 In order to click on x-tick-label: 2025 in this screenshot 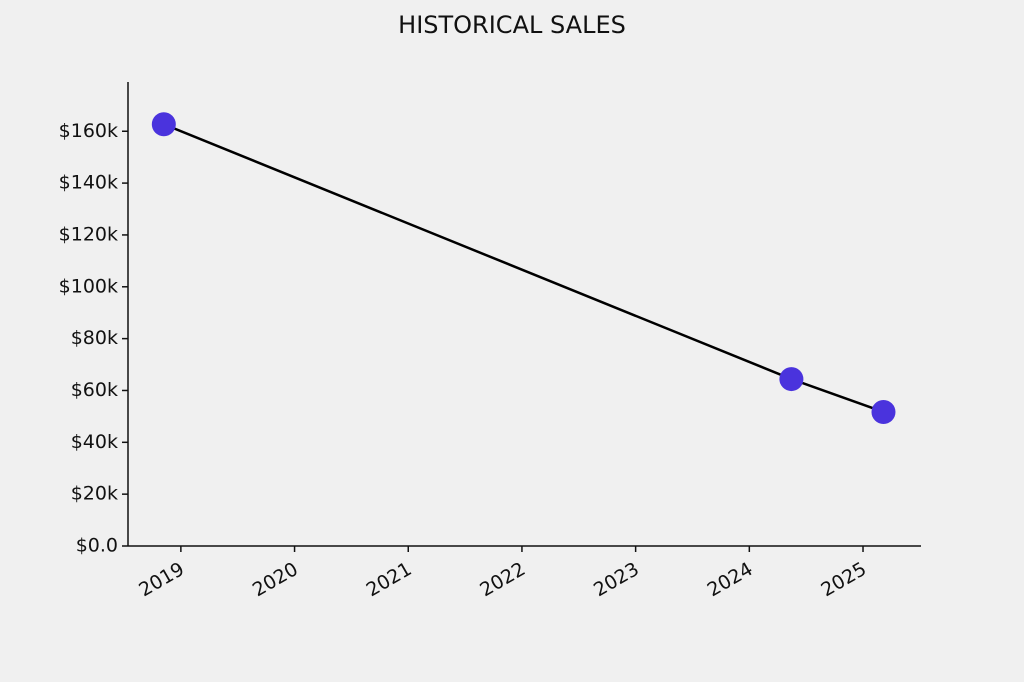, I will do `click(843, 579)`.